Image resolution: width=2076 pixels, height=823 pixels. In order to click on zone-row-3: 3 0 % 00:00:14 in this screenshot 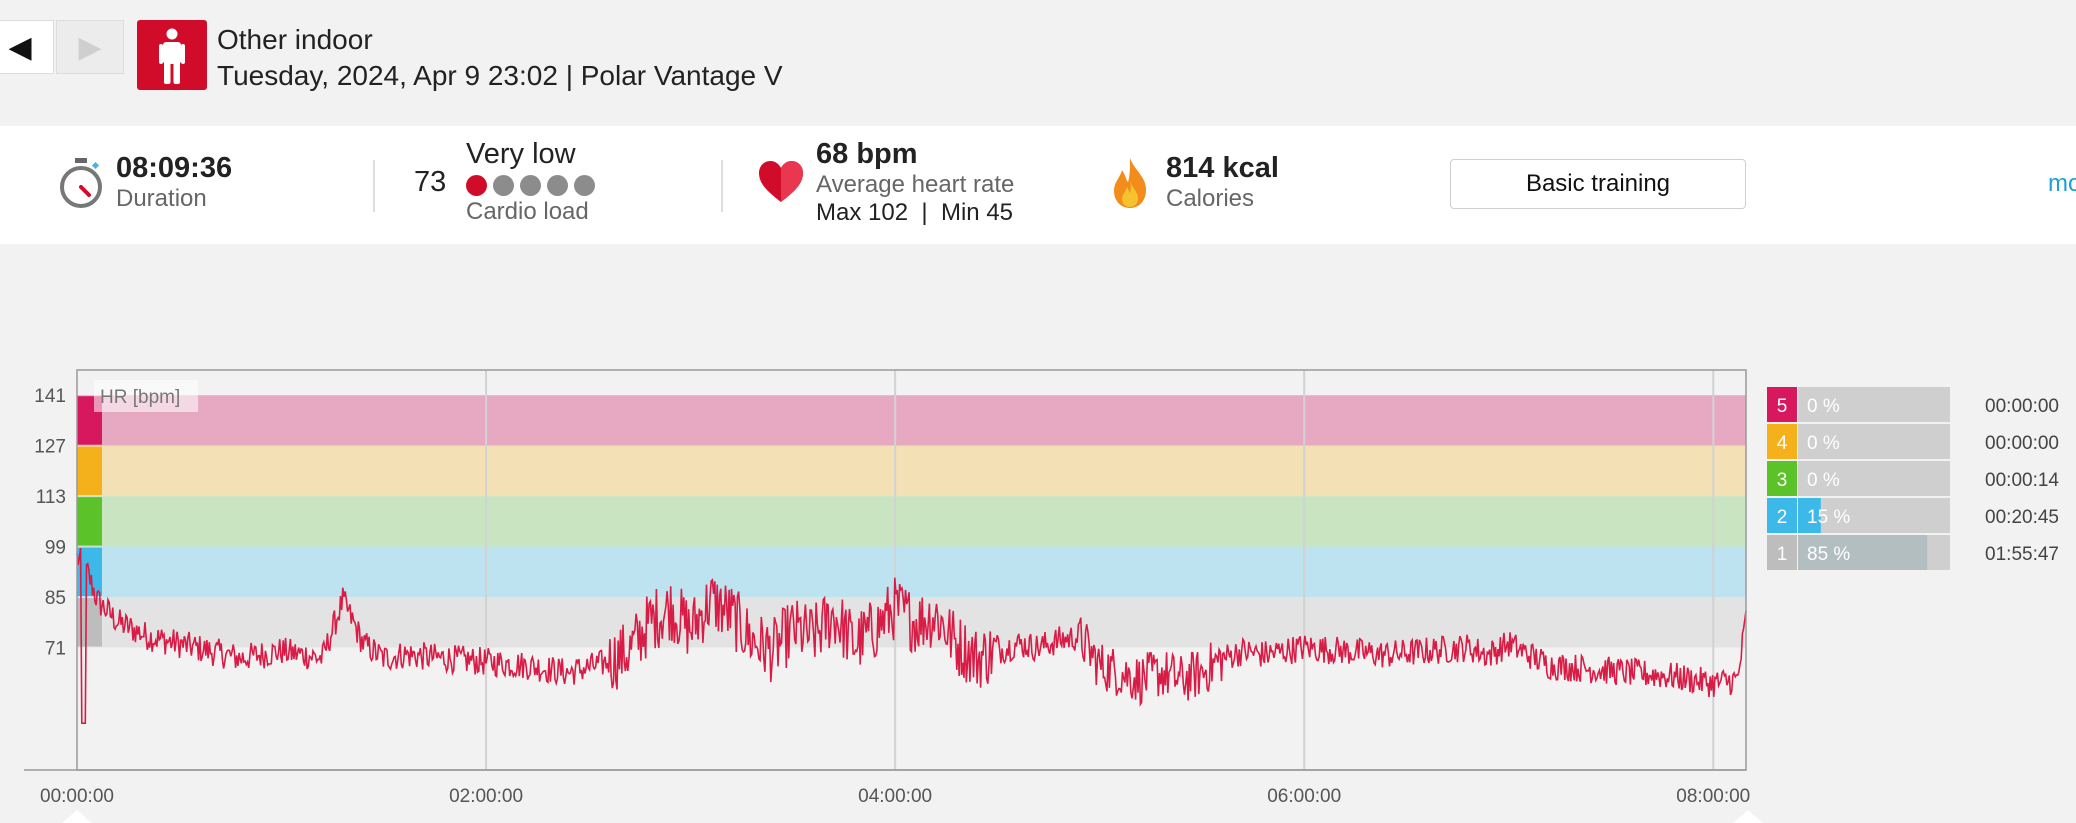, I will do `click(1913, 478)`.